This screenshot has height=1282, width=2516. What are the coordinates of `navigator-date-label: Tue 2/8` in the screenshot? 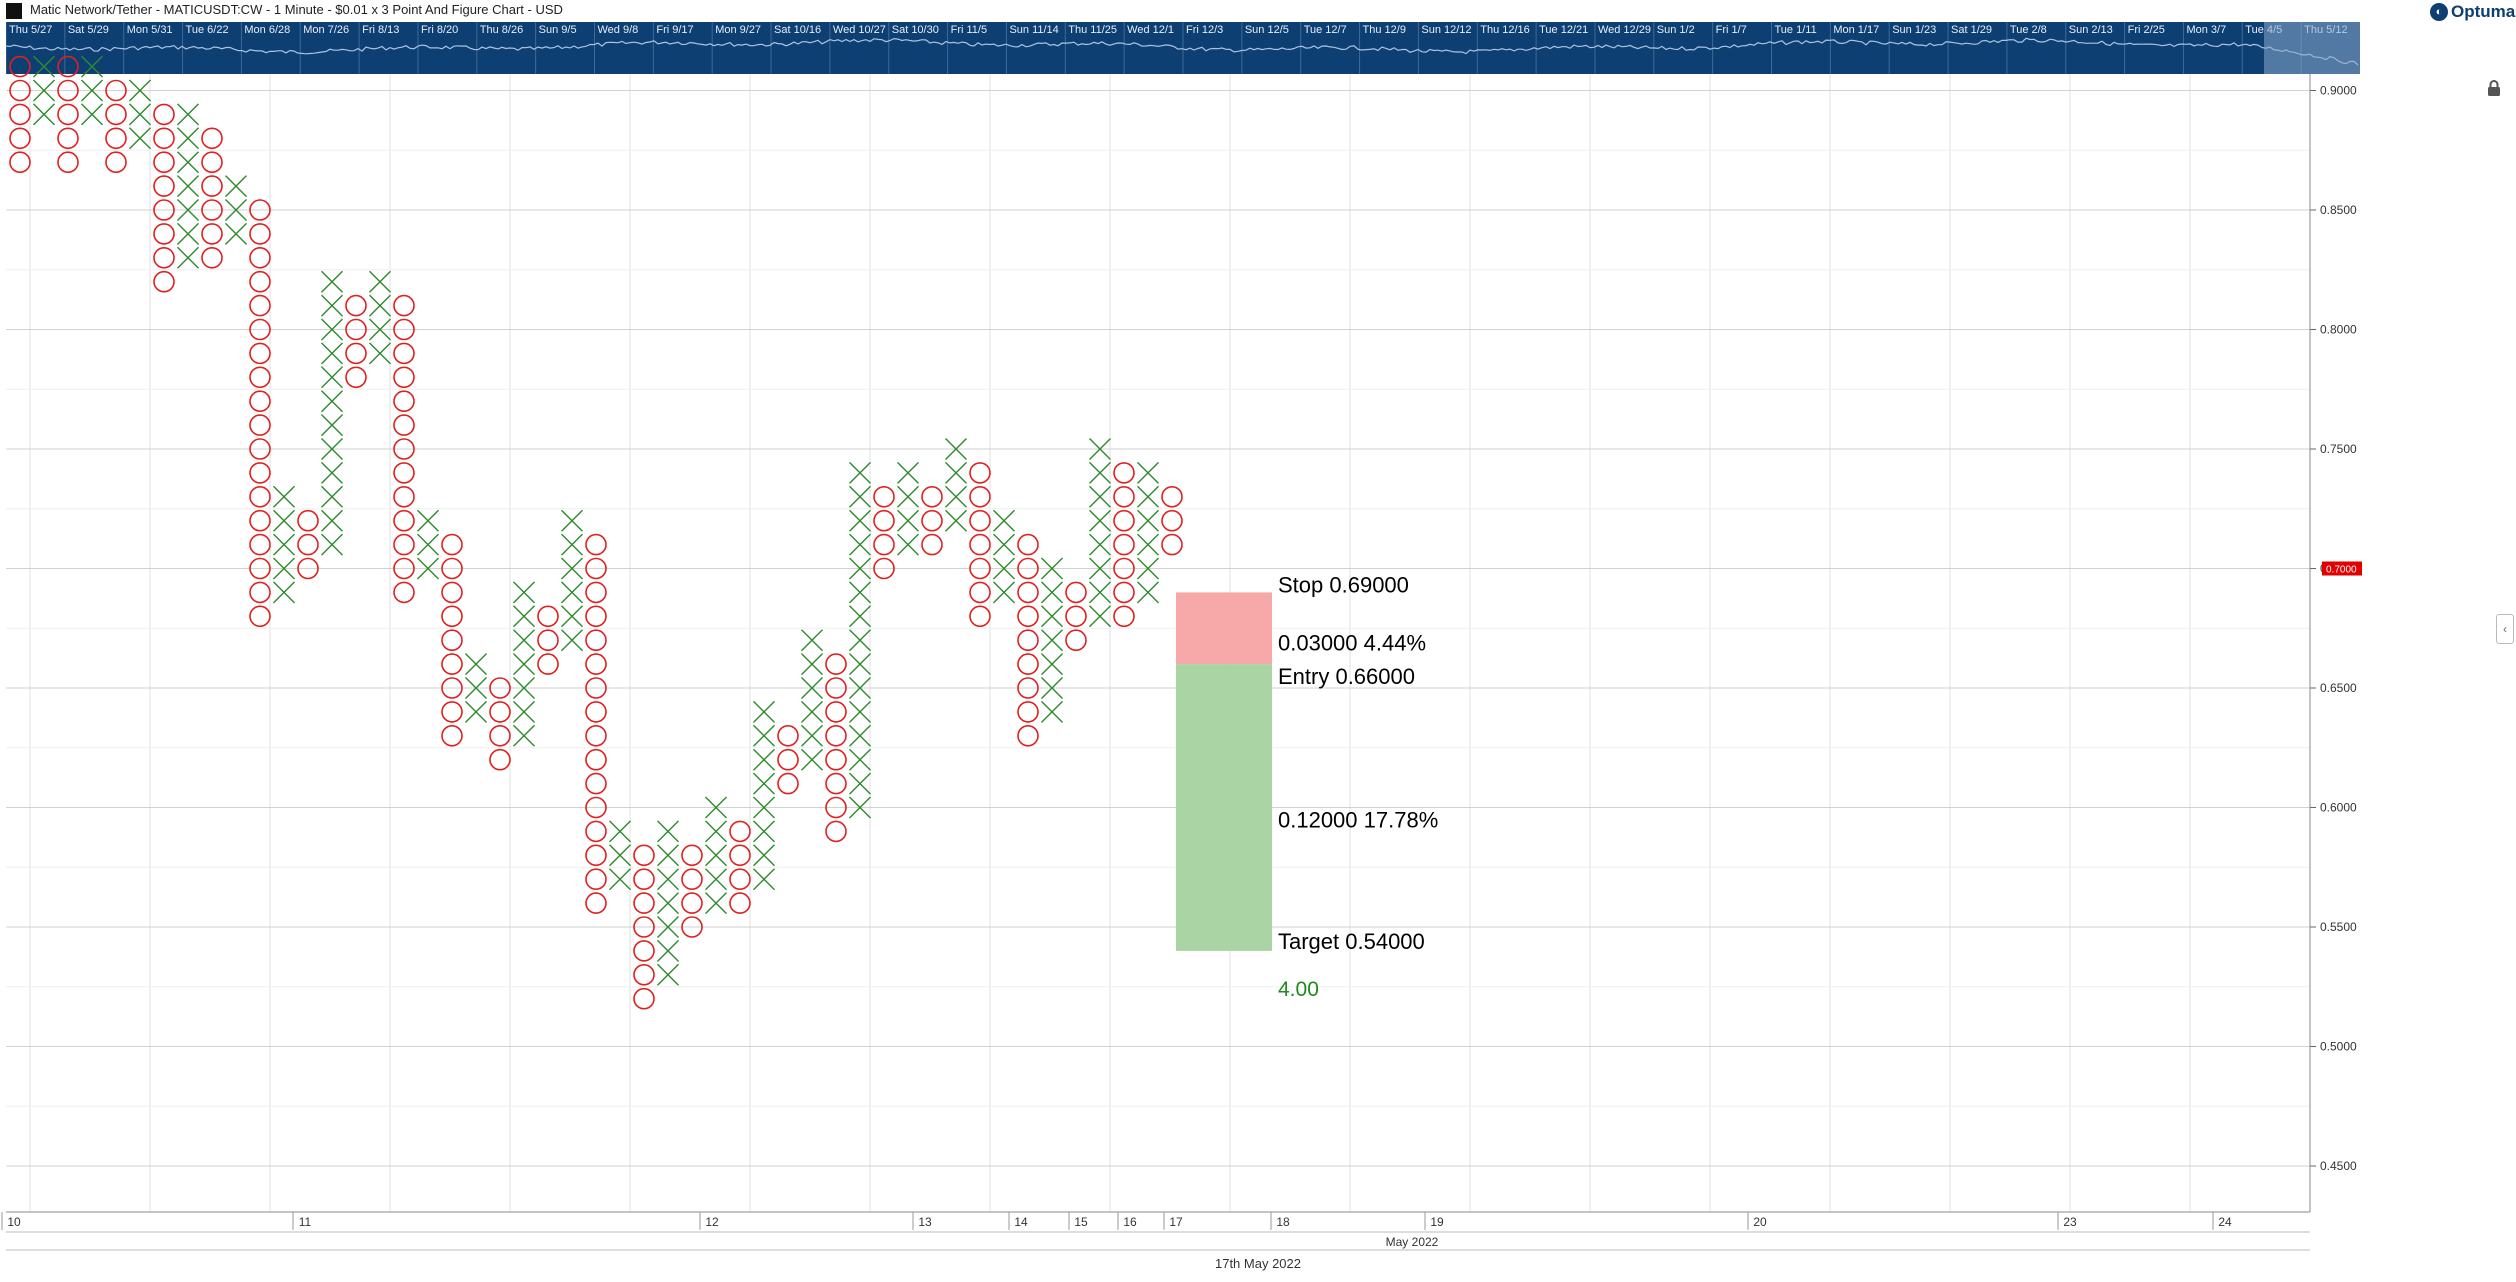 It's located at (2028, 30).